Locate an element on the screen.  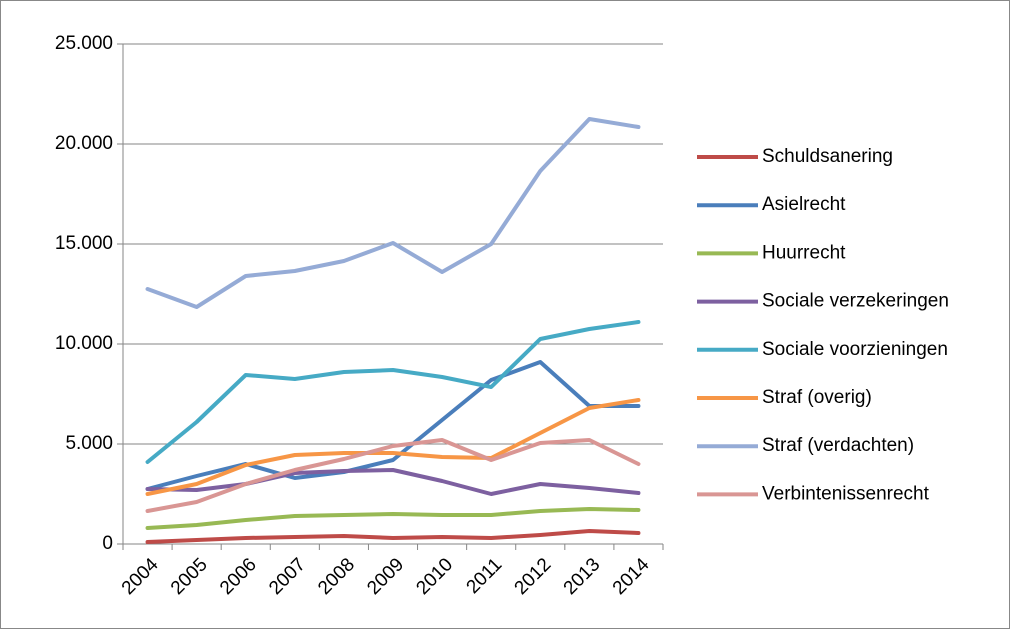
legend-label: Verbintenissenrecht is located at coordinates (846, 493).